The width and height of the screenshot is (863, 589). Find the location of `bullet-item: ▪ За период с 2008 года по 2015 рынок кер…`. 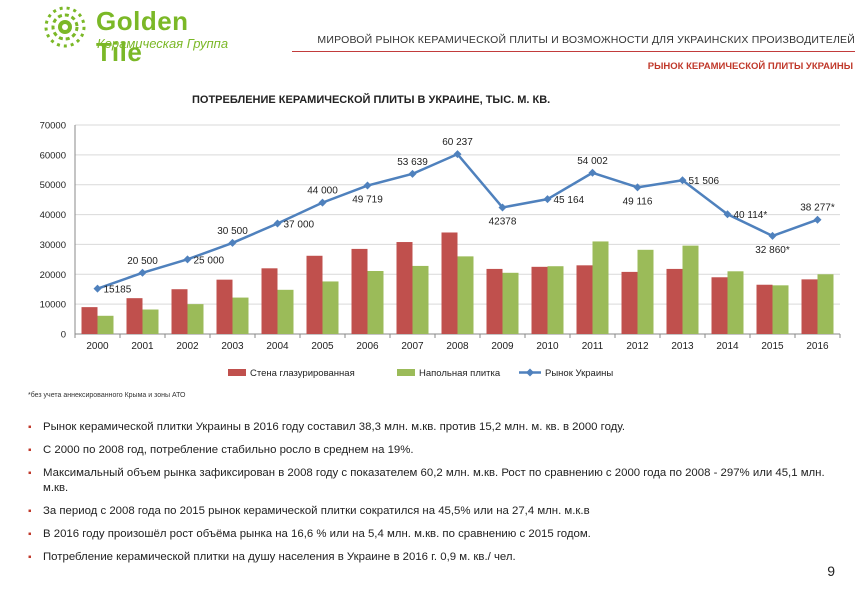

bullet-item: ▪ За период с 2008 года по 2015 рынок кер… is located at coordinates (438, 511).